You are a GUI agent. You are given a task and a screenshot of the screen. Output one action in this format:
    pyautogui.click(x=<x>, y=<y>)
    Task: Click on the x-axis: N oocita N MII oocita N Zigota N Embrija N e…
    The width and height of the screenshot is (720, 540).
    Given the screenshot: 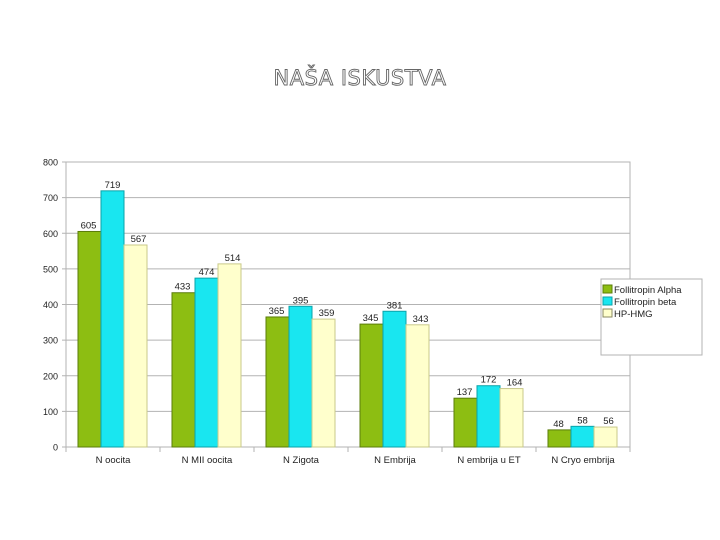 What is the action you would take?
    pyautogui.click(x=348, y=456)
    